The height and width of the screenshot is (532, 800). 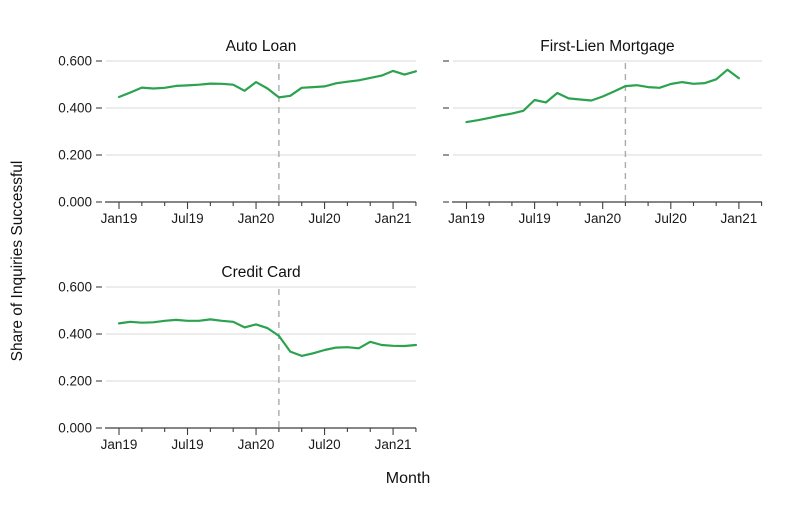 I want to click on panel-title-first-lien-mortgage: First-Lien Mortgage, so click(x=607, y=46).